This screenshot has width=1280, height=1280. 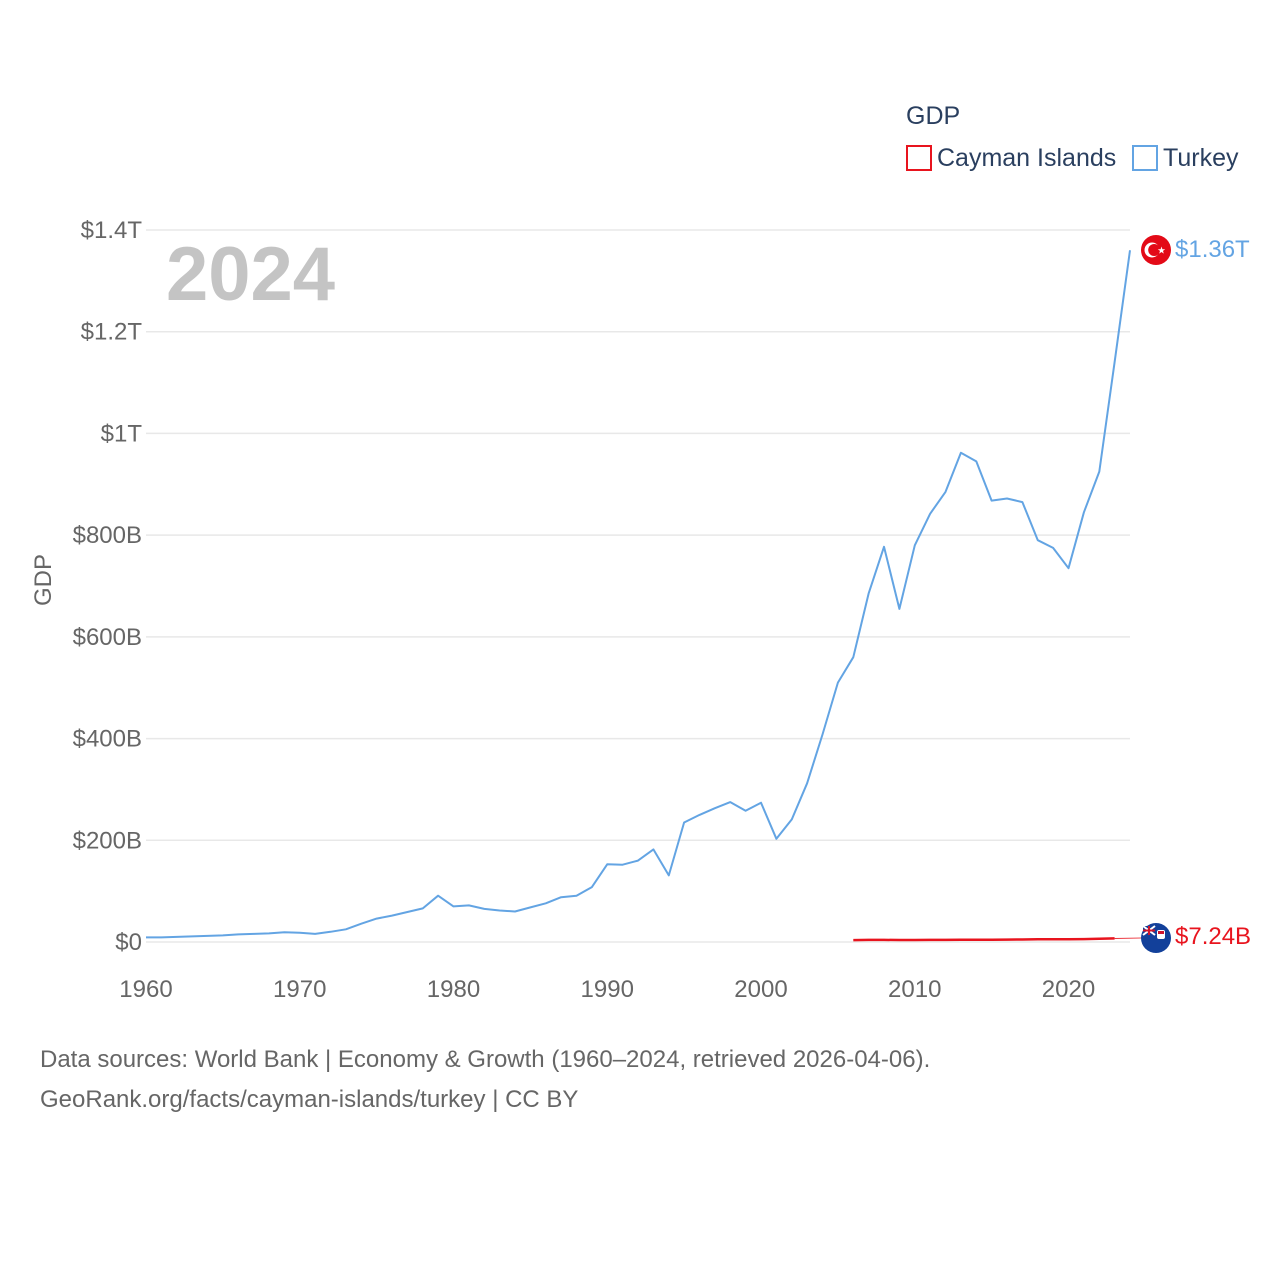 What do you see at coordinates (453, 989) in the screenshot?
I see `x-tick-label: 1980` at bounding box center [453, 989].